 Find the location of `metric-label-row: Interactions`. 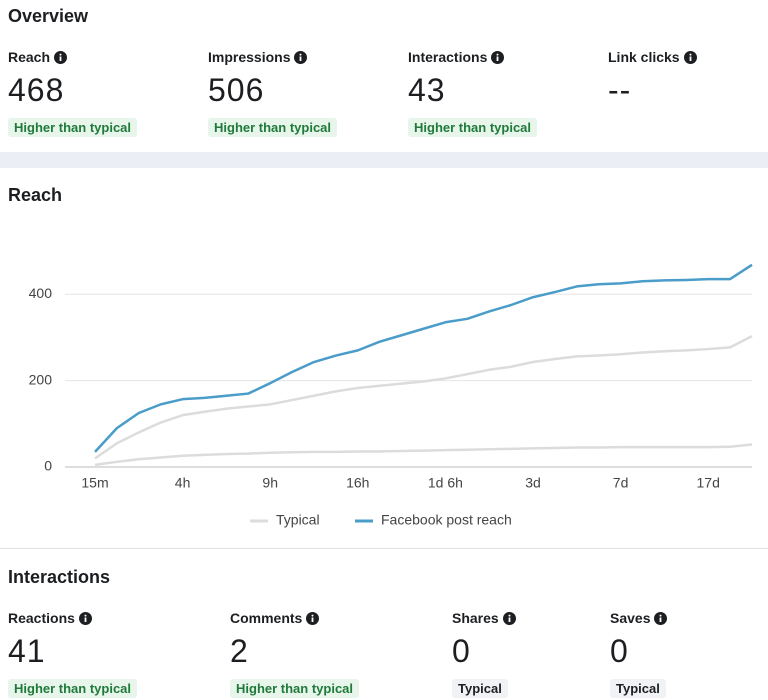

metric-label-row: Interactions is located at coordinates (472, 57).